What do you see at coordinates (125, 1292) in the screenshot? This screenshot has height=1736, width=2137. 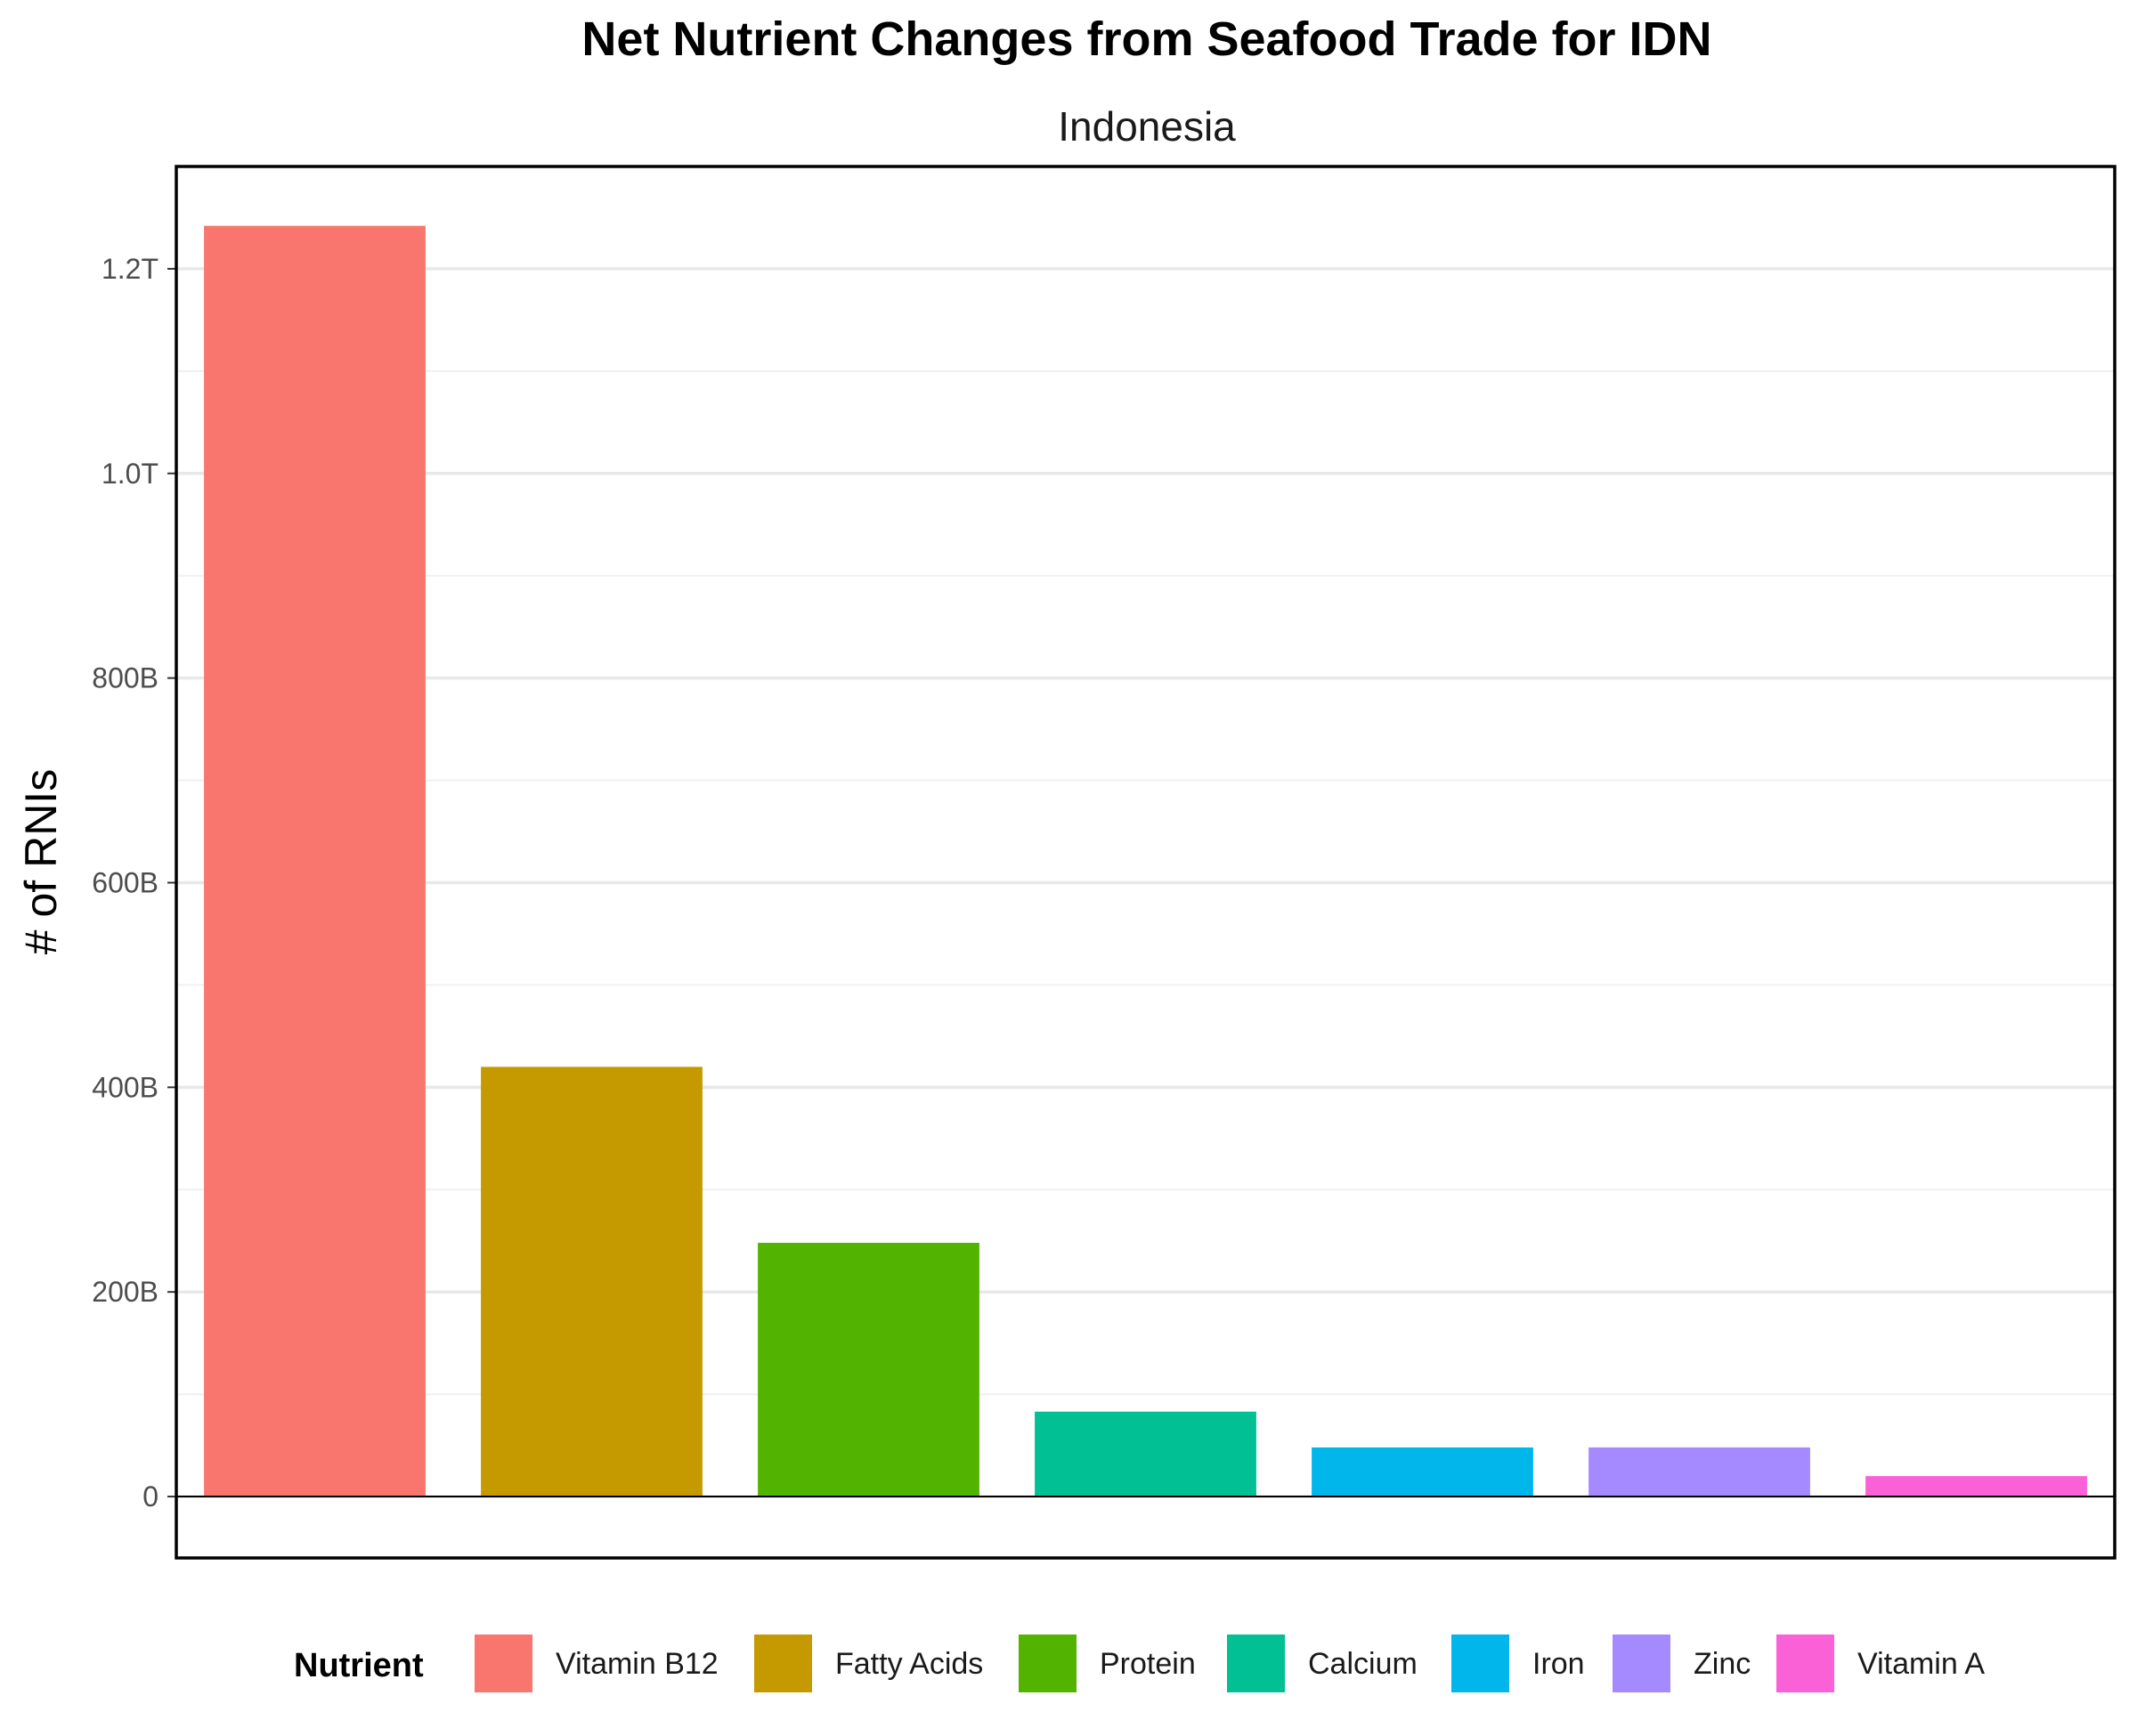 I see `y-tick-label: 200B` at bounding box center [125, 1292].